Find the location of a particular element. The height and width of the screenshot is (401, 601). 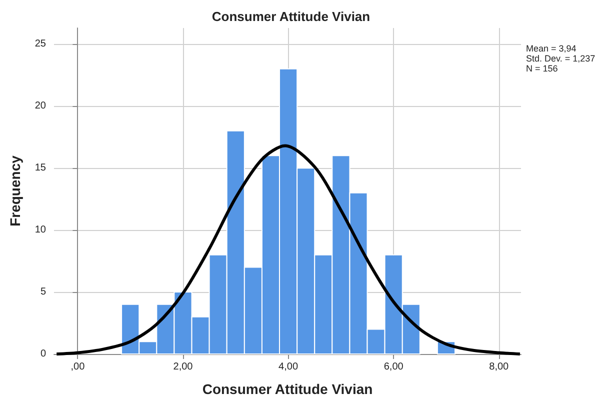

x-tick-label: 6,00 is located at coordinates (394, 367).